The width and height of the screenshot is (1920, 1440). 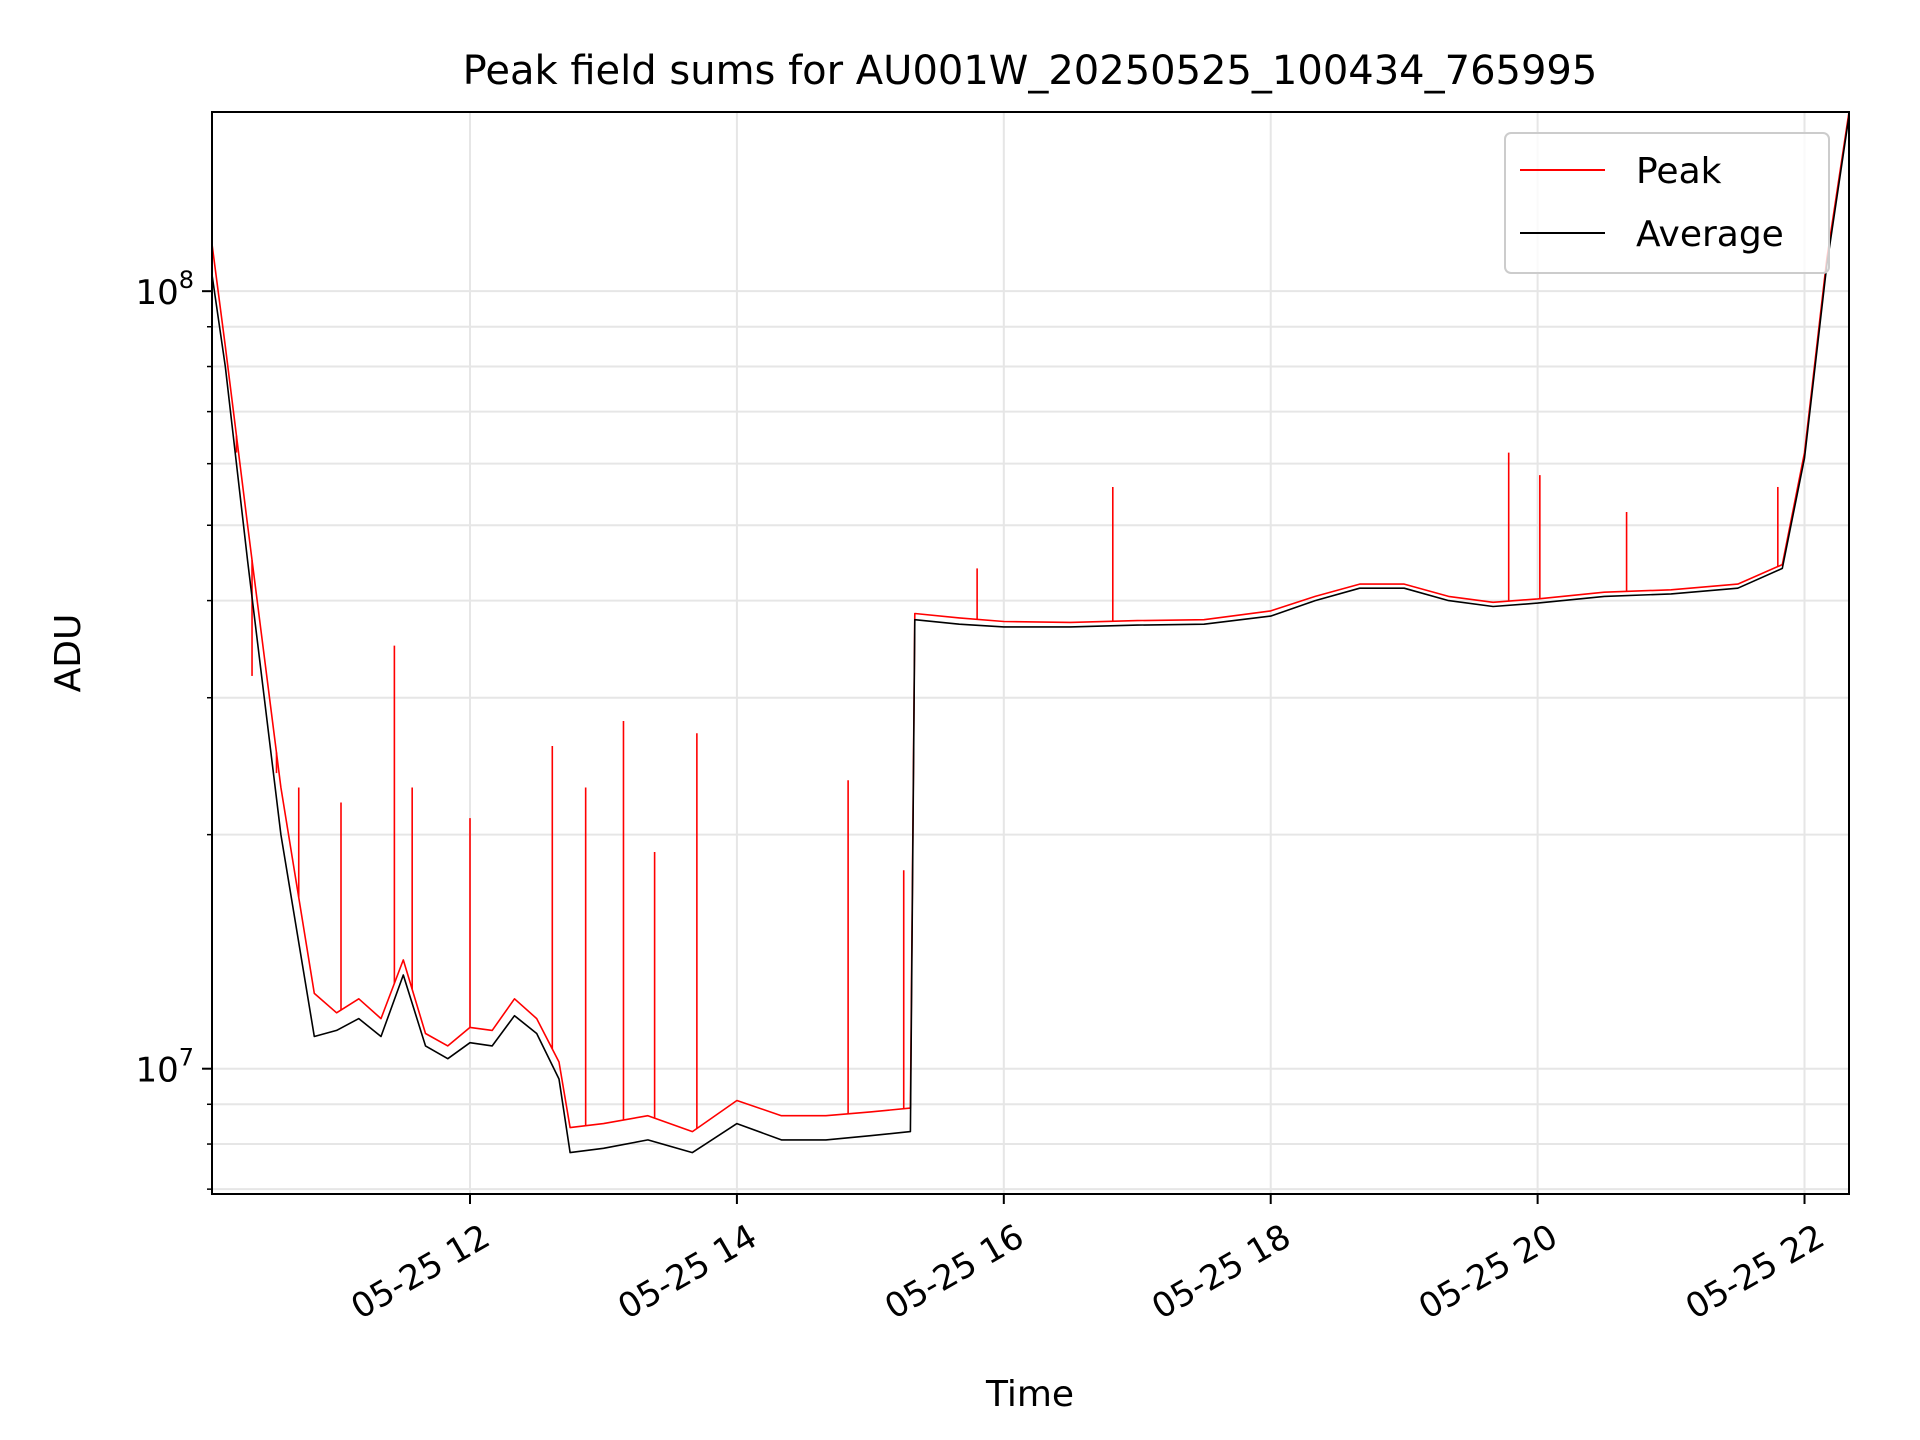 I want to click on legend-average-label: Average, so click(x=1710, y=234).